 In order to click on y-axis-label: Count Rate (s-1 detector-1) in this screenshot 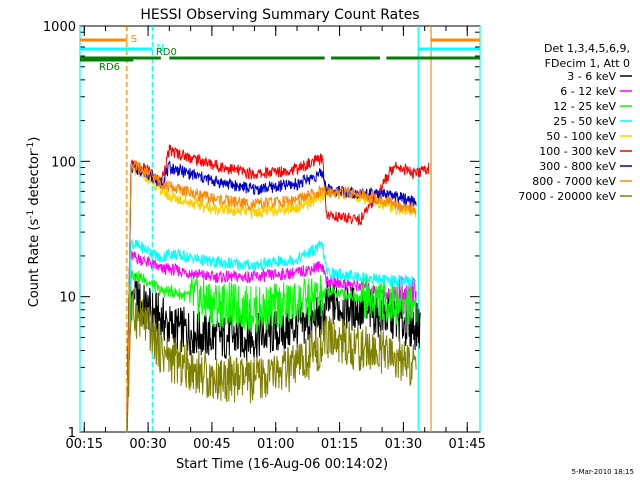, I will do `click(34, 222)`.